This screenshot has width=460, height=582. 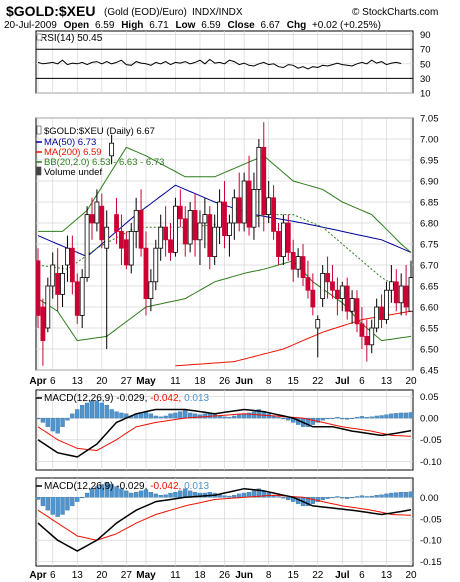 What do you see at coordinates (233, 65) in the screenshot?
I see `rsi-panel: 90 70 50 30 10 RSI(14) 50.45` at bounding box center [233, 65].